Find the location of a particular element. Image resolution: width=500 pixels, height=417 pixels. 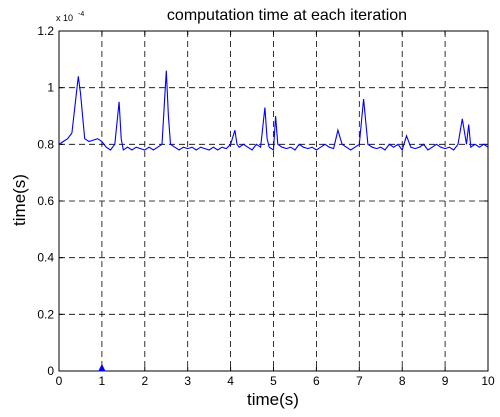

x-tick-label: 1 is located at coordinates (102, 381).